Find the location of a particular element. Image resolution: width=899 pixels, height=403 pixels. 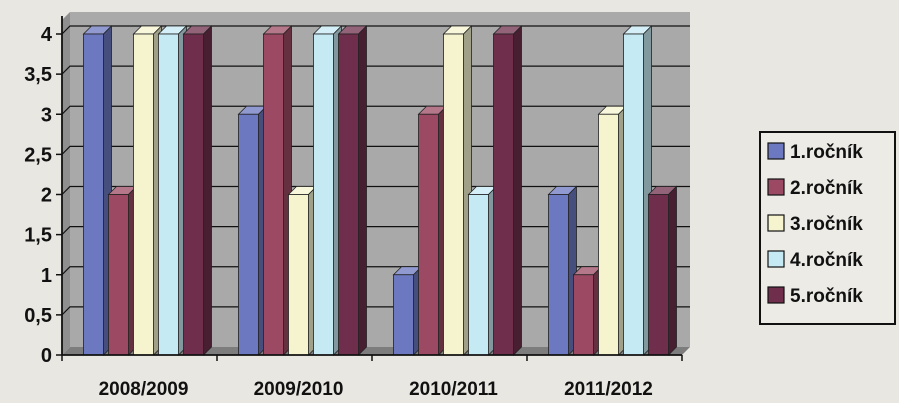

legend-label: 2.ročník is located at coordinates (826, 188).